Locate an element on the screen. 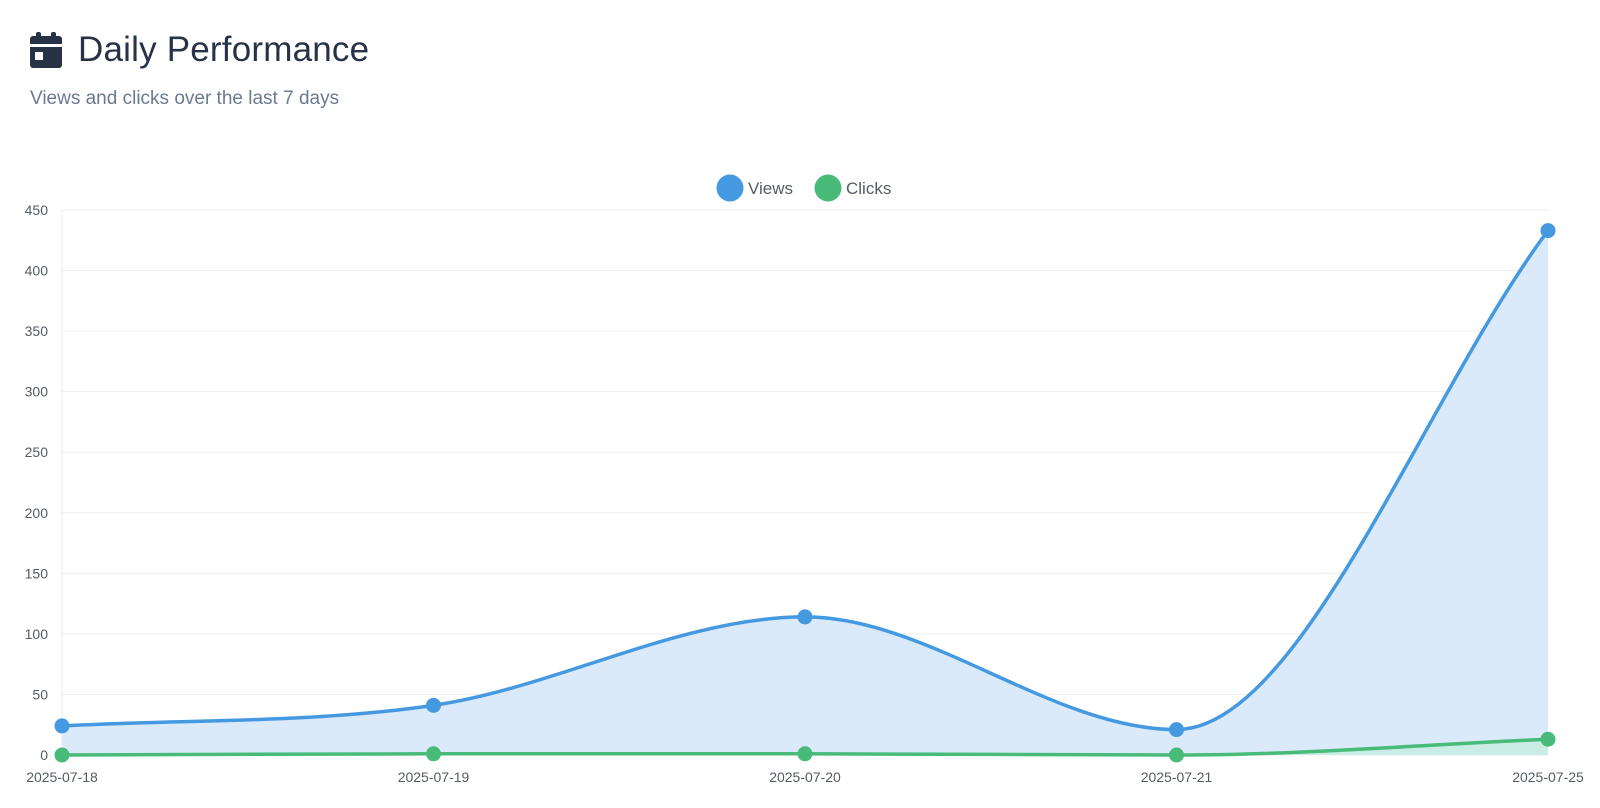 This screenshot has height=808, width=1600. y-tick-label: 100 is located at coordinates (37, 634).